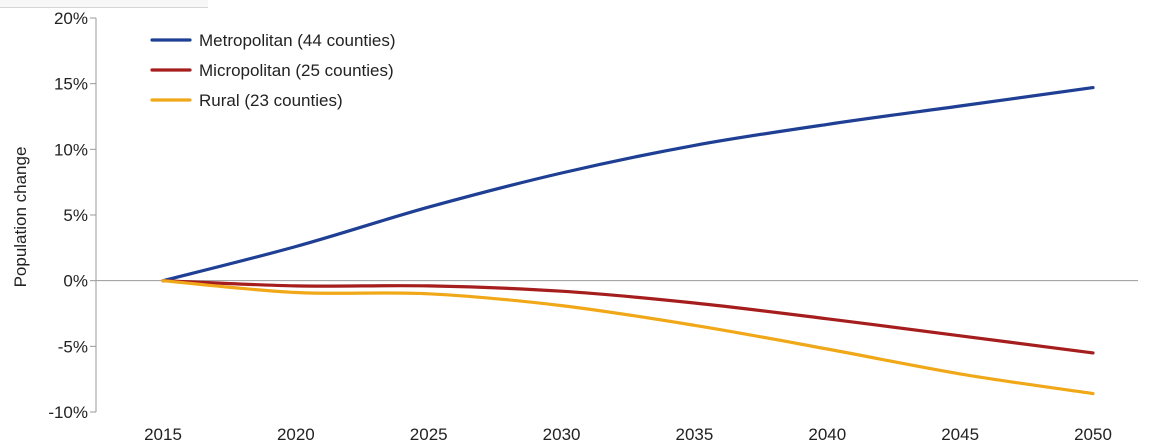 This screenshot has height=443, width=1153. What do you see at coordinates (71, 84) in the screenshot?
I see `y-tick-label: 15%` at bounding box center [71, 84].